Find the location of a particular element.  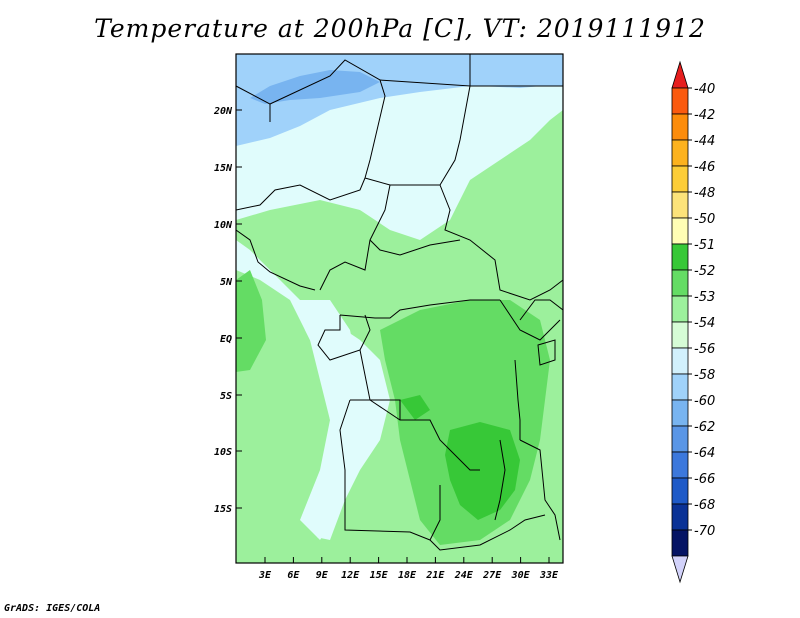

colorbar-label: -64 is located at coordinates (704, 453).